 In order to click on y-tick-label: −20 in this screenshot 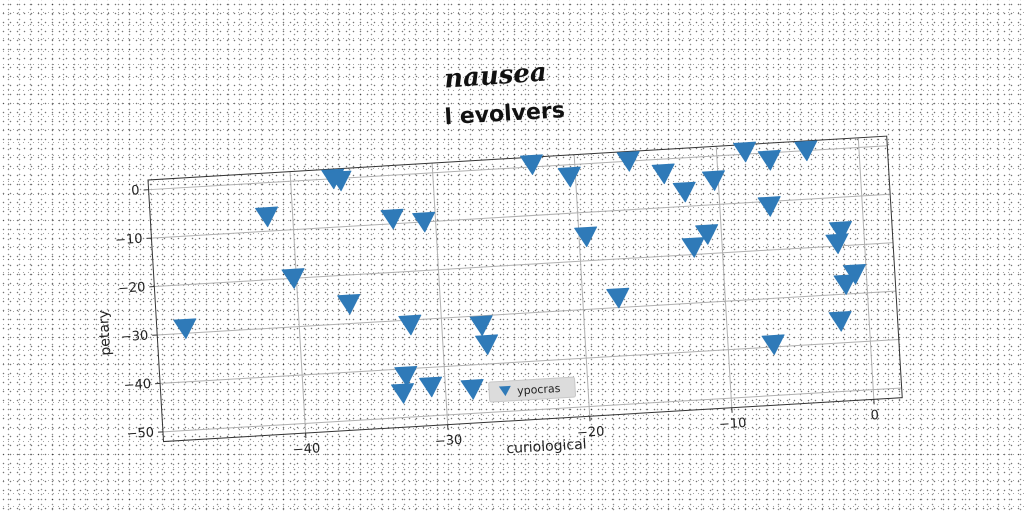, I will do `click(132, 288)`.